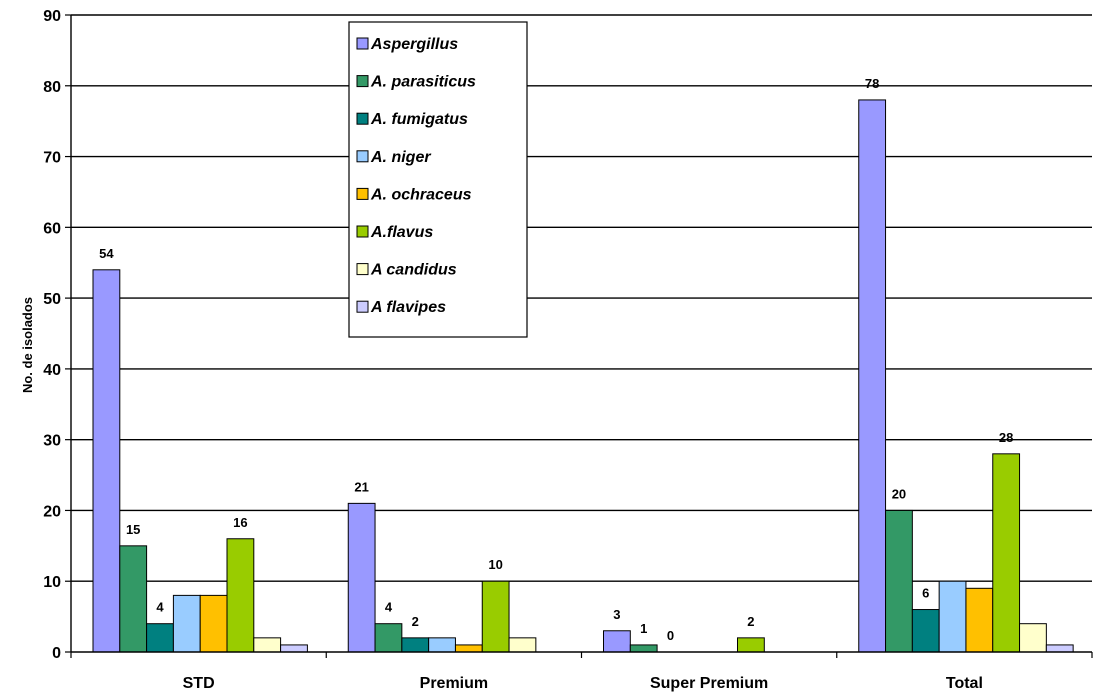 This screenshot has height=693, width=1102. What do you see at coordinates (413, 270) in the screenshot?
I see `legend-label: A candidus` at bounding box center [413, 270].